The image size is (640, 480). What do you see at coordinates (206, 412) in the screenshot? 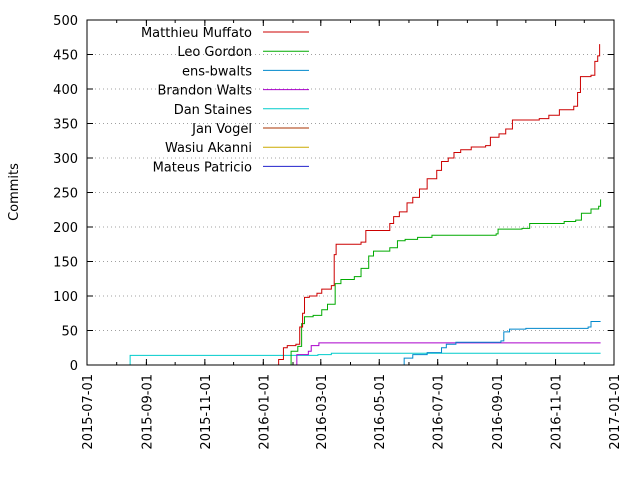
I see `x-tick-label: 2015-11-01` at bounding box center [206, 412].